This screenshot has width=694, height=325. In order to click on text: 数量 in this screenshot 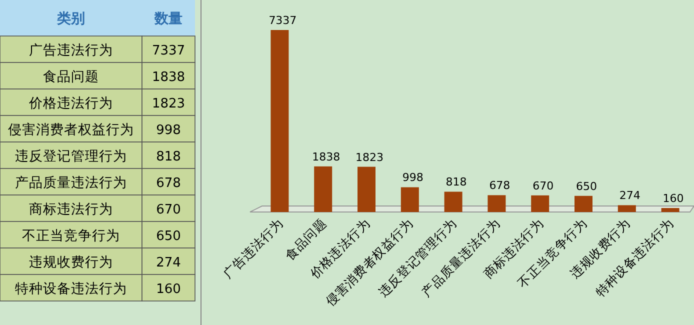, I will do `click(168, 19)`.